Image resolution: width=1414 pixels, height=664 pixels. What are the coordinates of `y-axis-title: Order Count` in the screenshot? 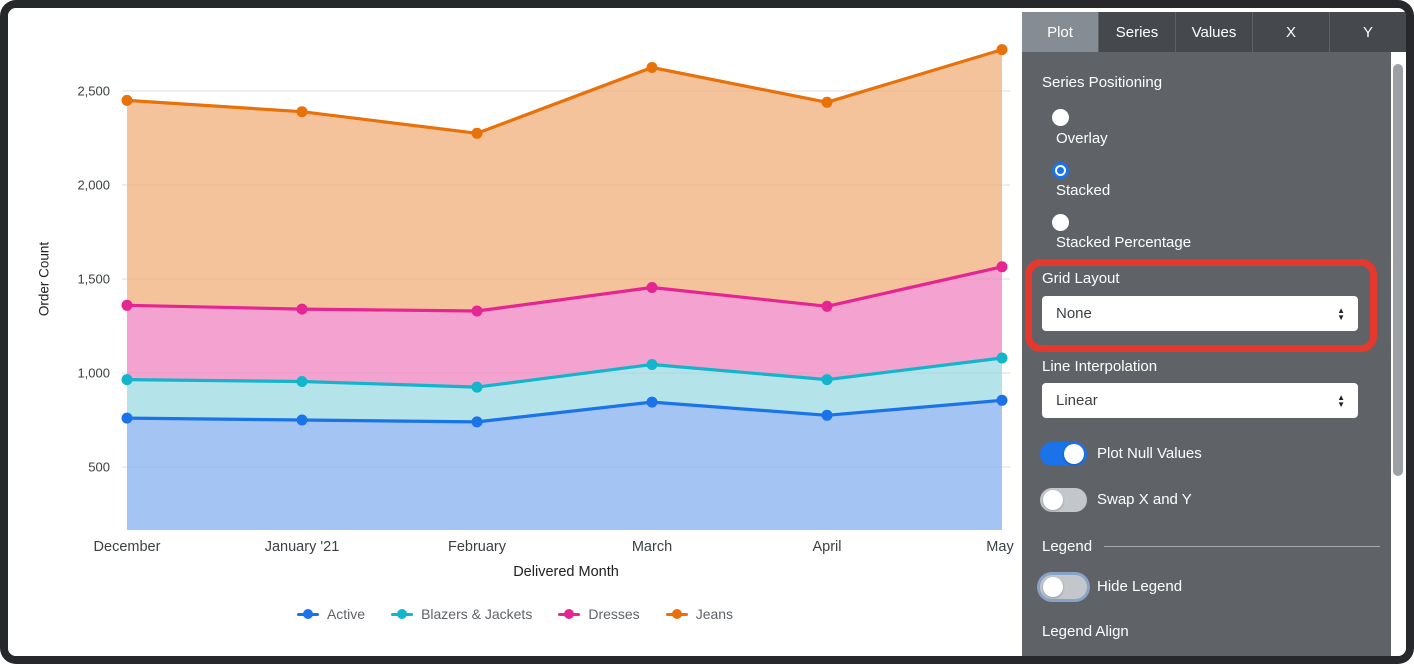 It's located at (44, 279).